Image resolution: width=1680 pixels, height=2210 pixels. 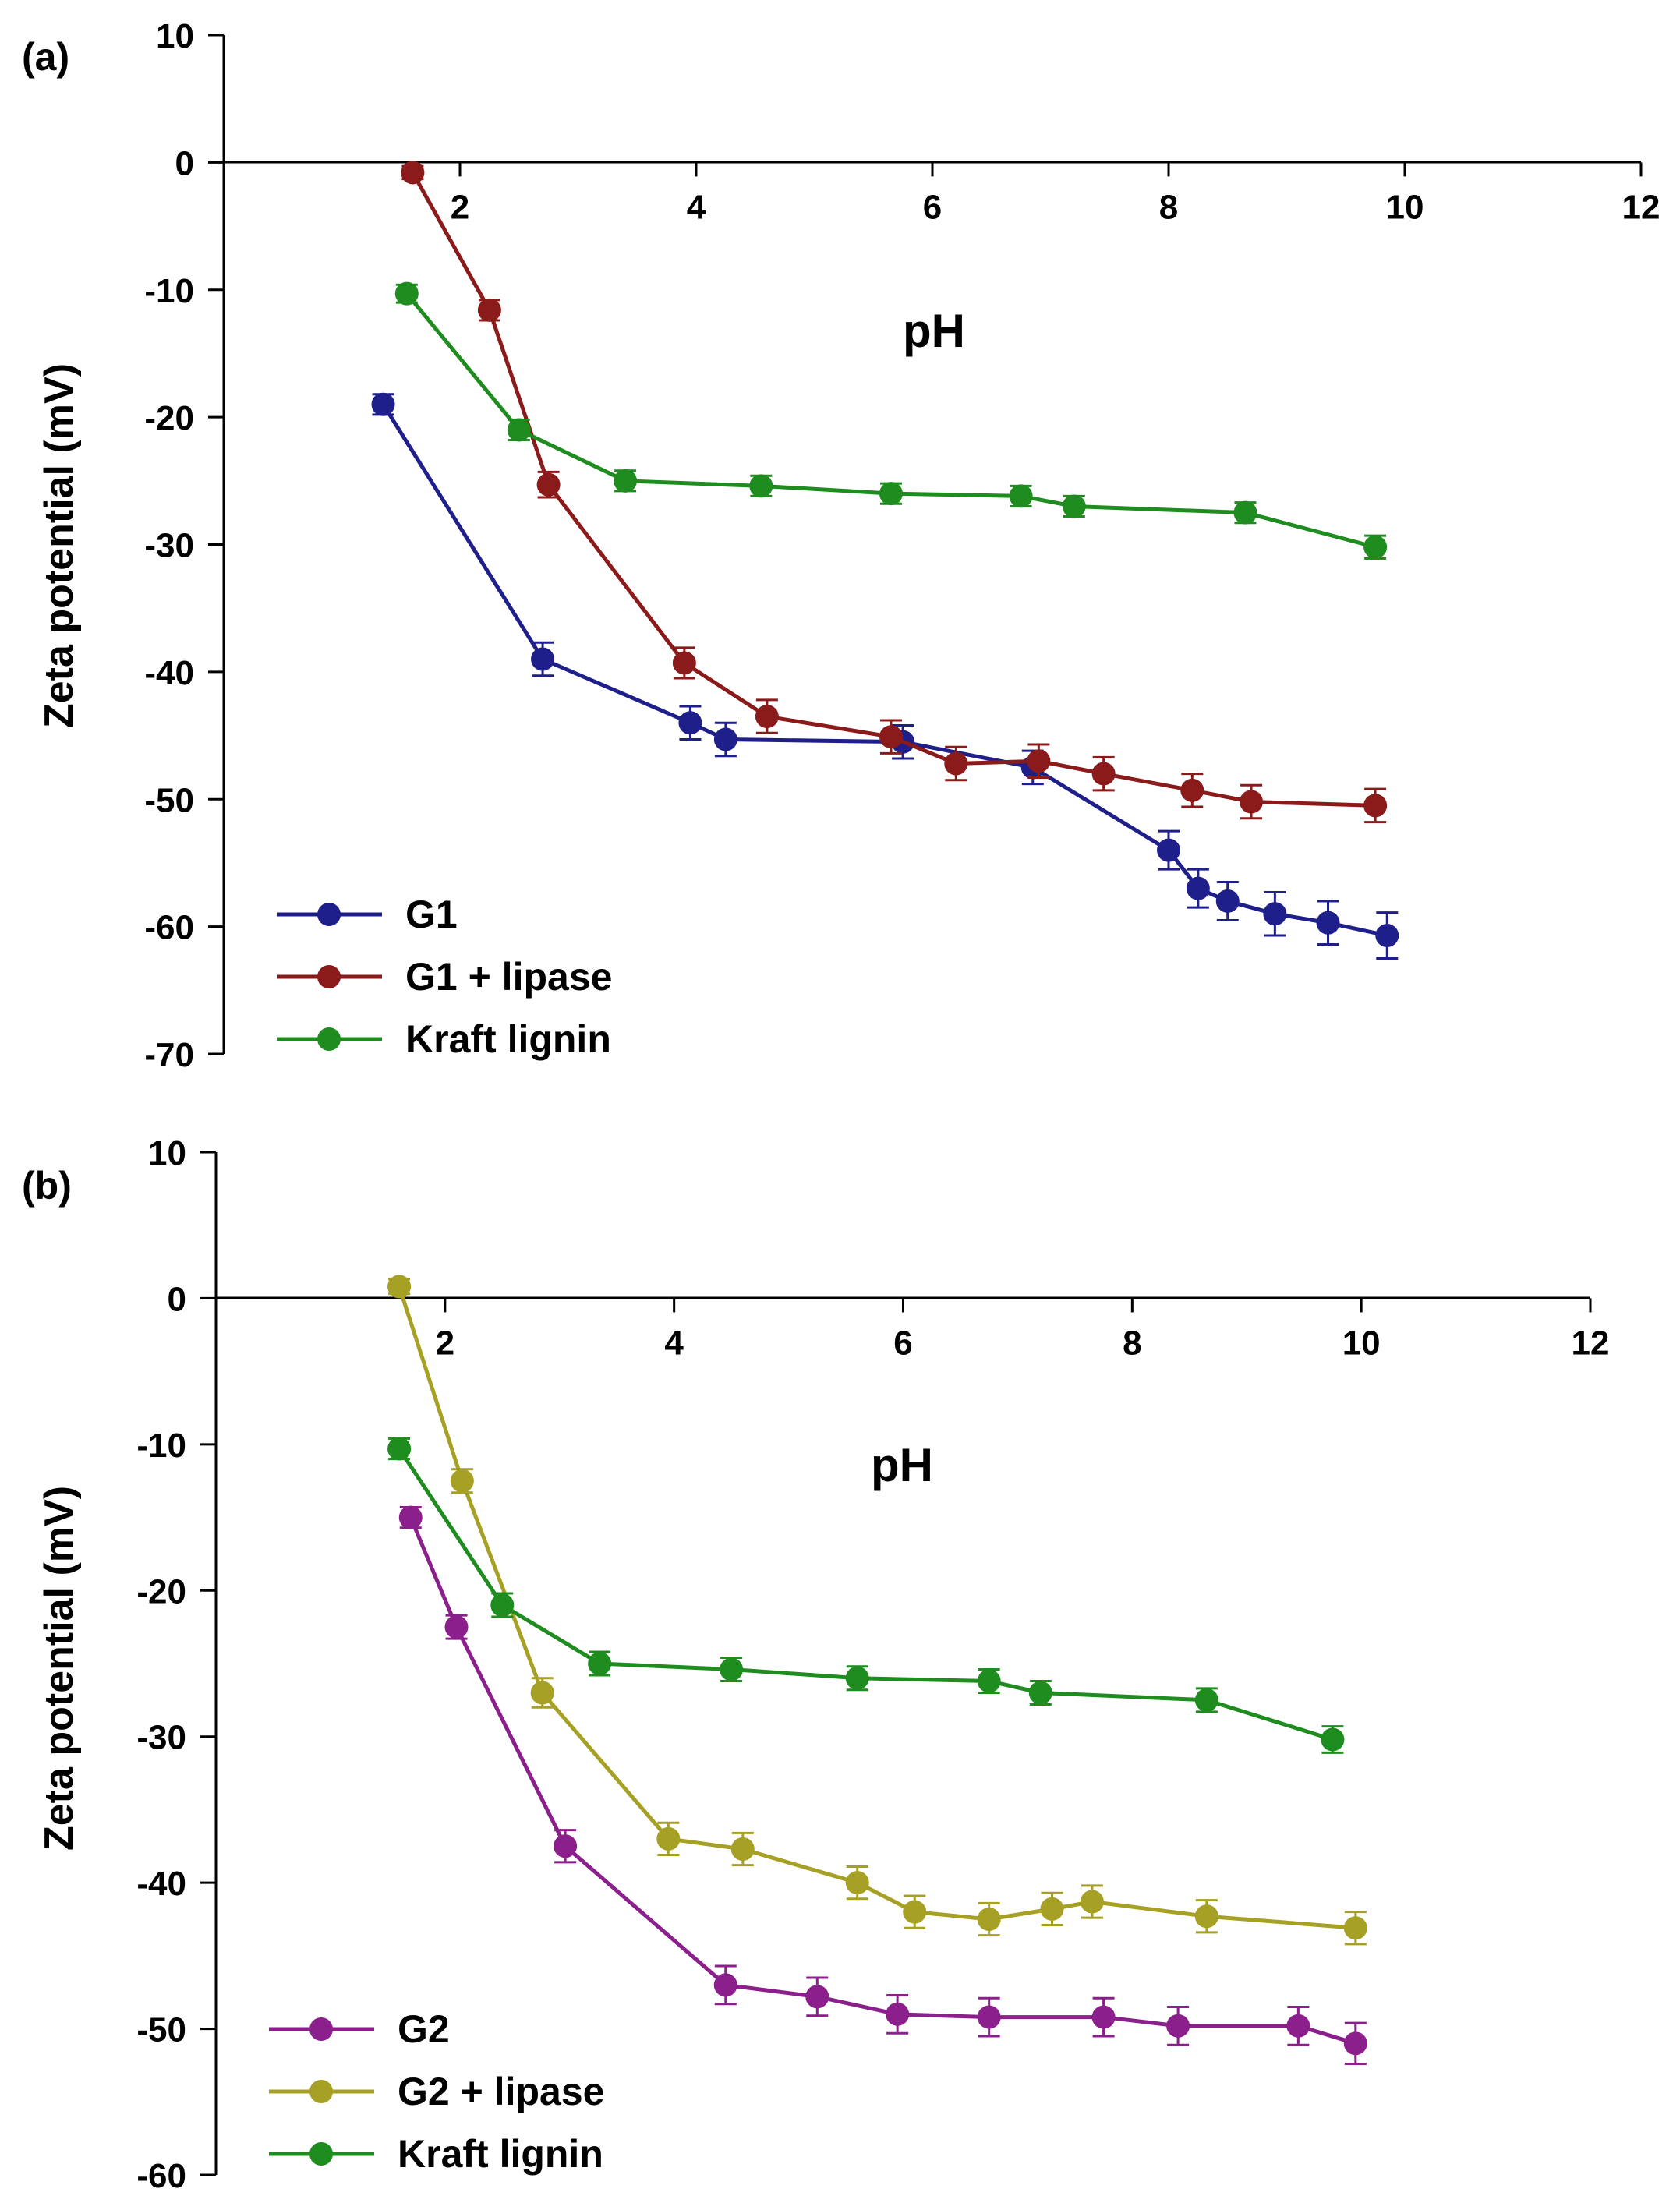 I want to click on x-tick-label: 6, so click(x=932, y=207).